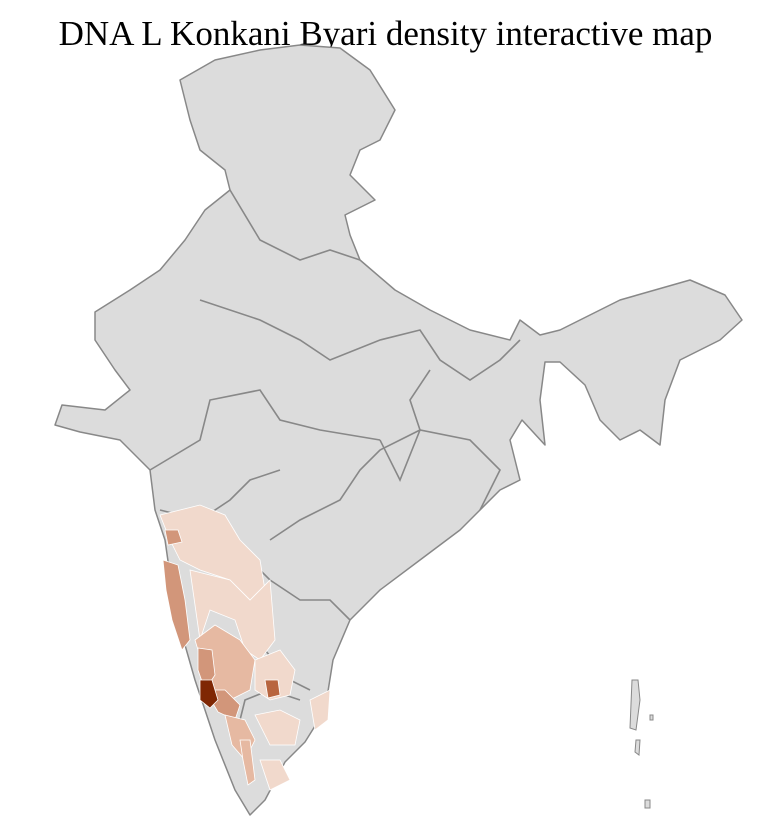  Describe the element at coordinates (245, 647) in the screenshot. I see `density-districts` at that location.